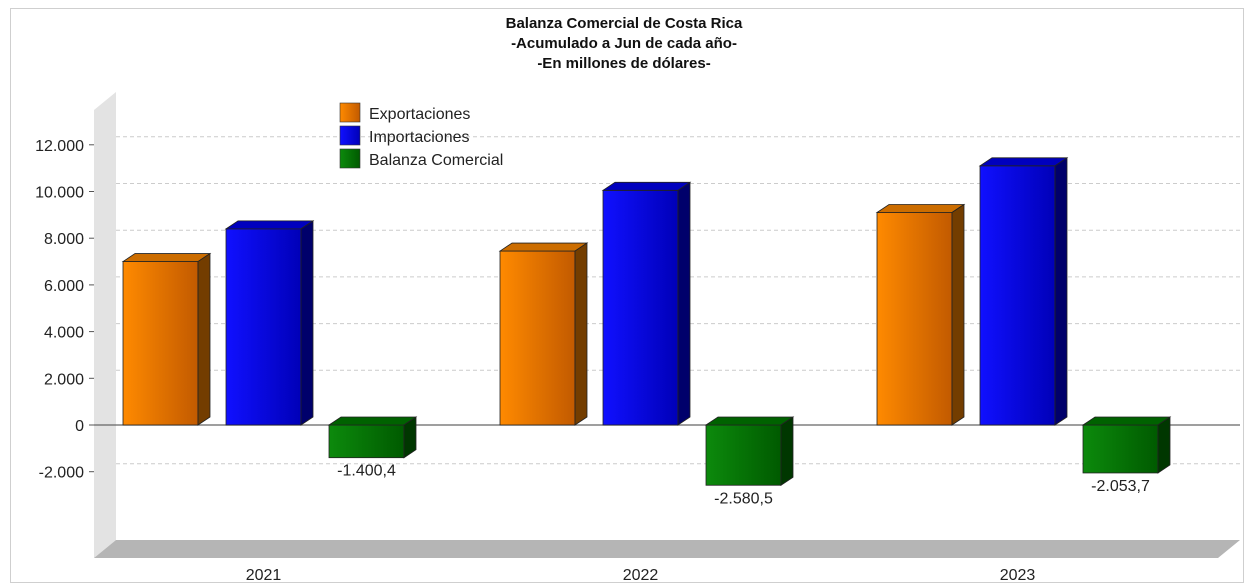 Image resolution: width=1248 pixels, height=585 pixels. I want to click on left-wall, so click(105, 325).